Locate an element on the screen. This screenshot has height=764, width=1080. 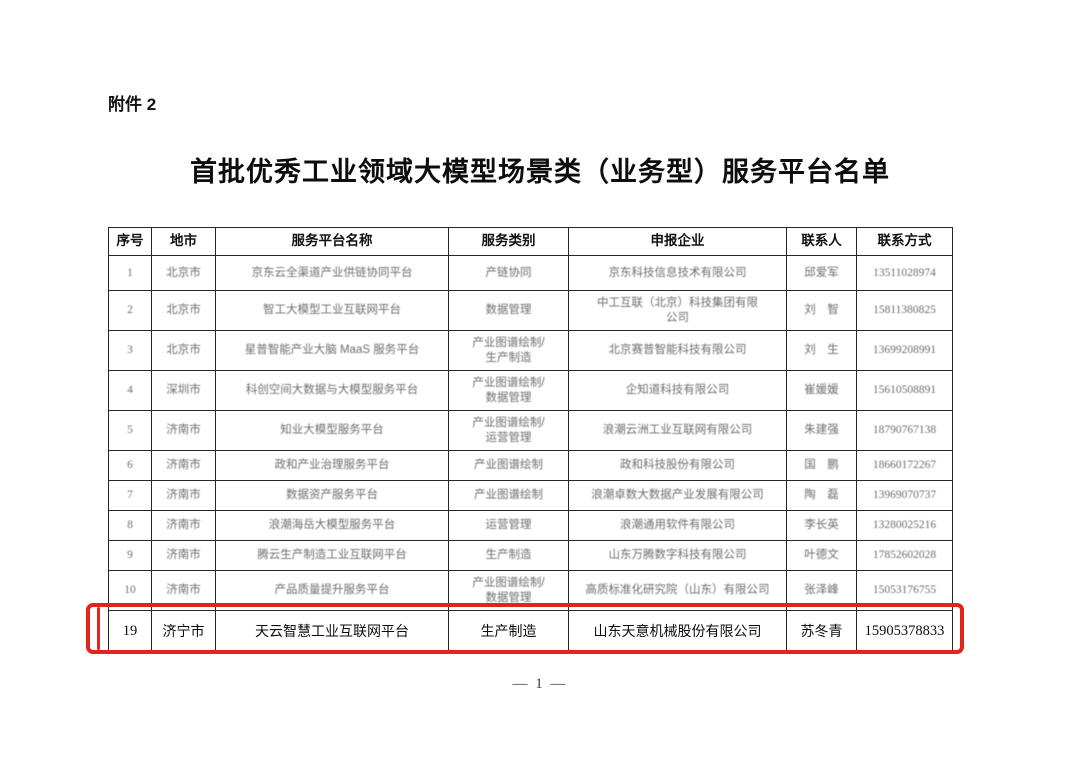
cell-contact: 李长英 is located at coordinates (821, 525).